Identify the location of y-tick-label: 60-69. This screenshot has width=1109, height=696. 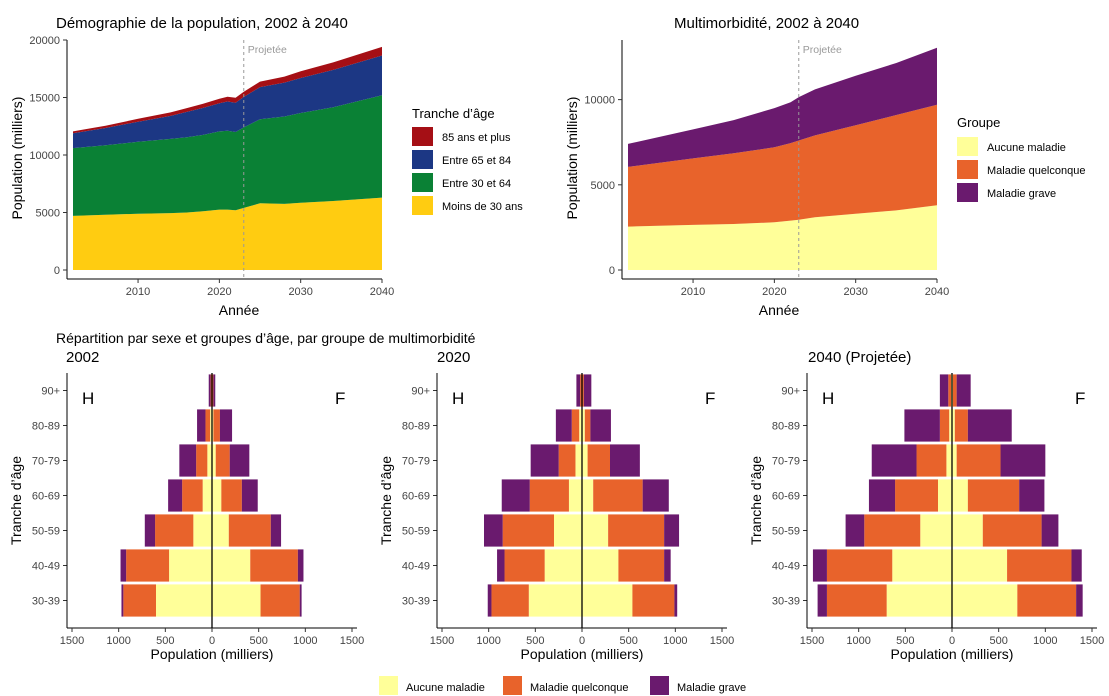
(786, 497).